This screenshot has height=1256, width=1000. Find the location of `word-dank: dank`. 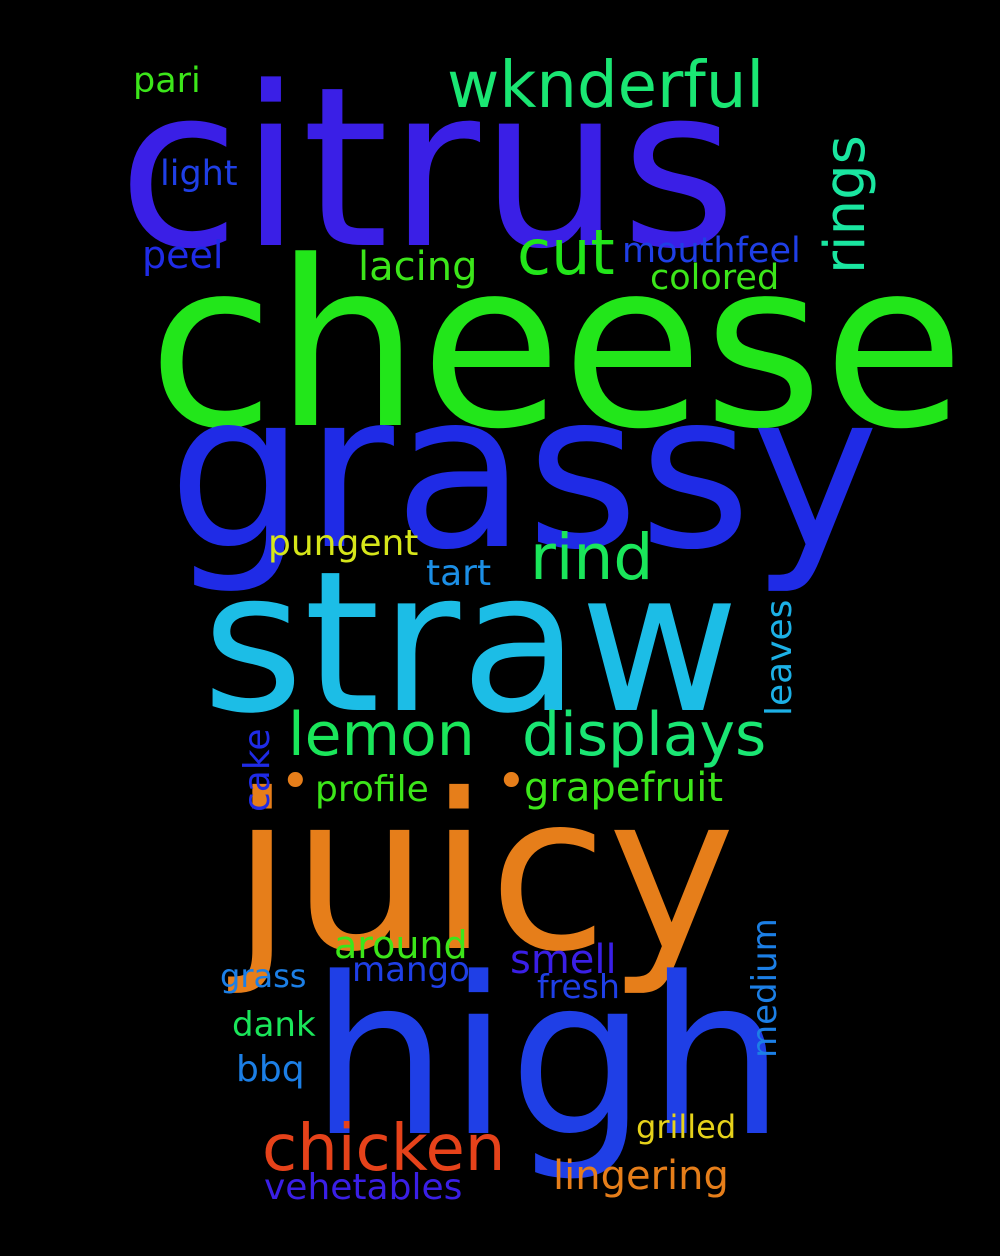

word-dank: dank is located at coordinates (274, 1025).